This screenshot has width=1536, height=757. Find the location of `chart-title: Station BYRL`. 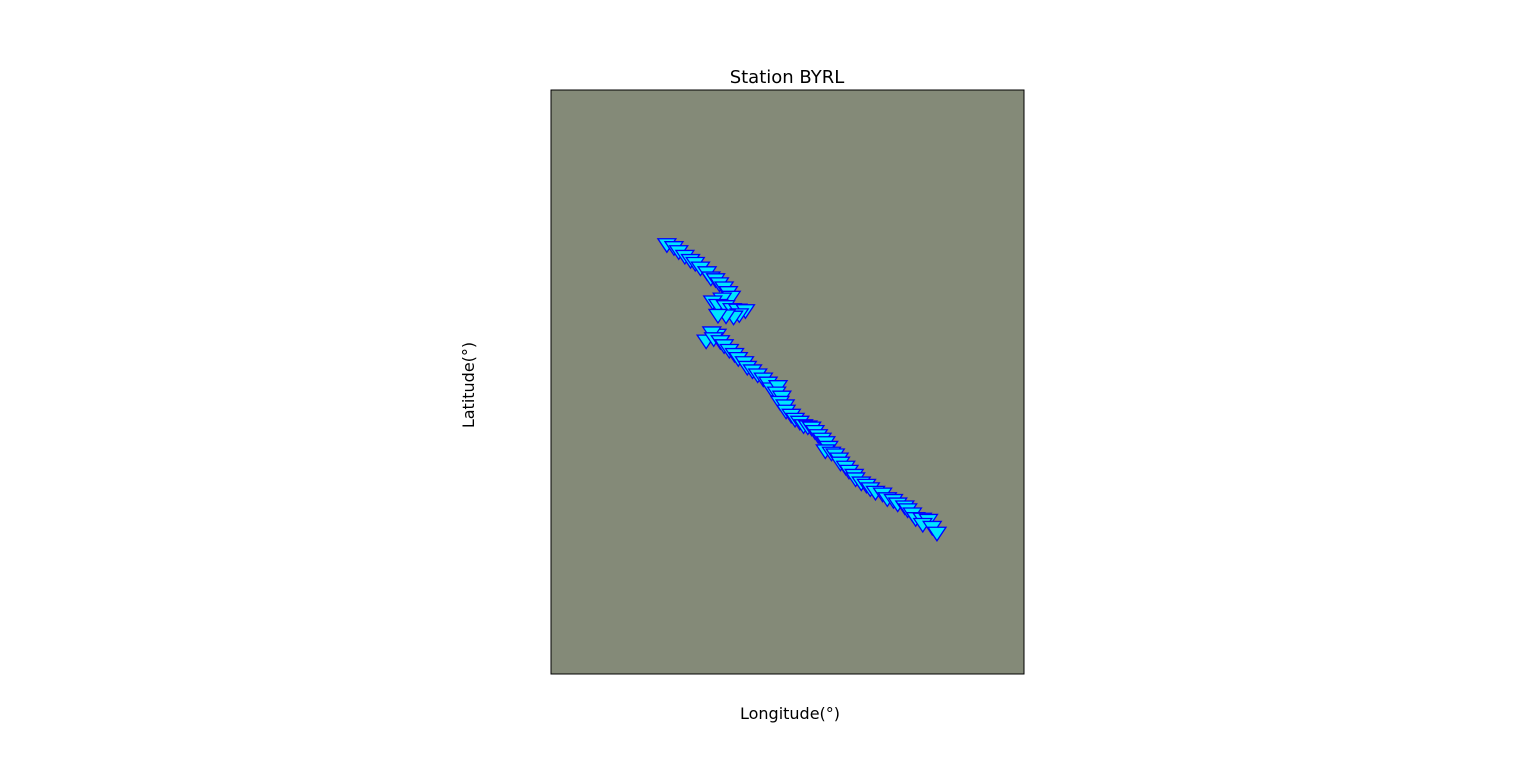

chart-title: Station BYRL is located at coordinates (787, 77).